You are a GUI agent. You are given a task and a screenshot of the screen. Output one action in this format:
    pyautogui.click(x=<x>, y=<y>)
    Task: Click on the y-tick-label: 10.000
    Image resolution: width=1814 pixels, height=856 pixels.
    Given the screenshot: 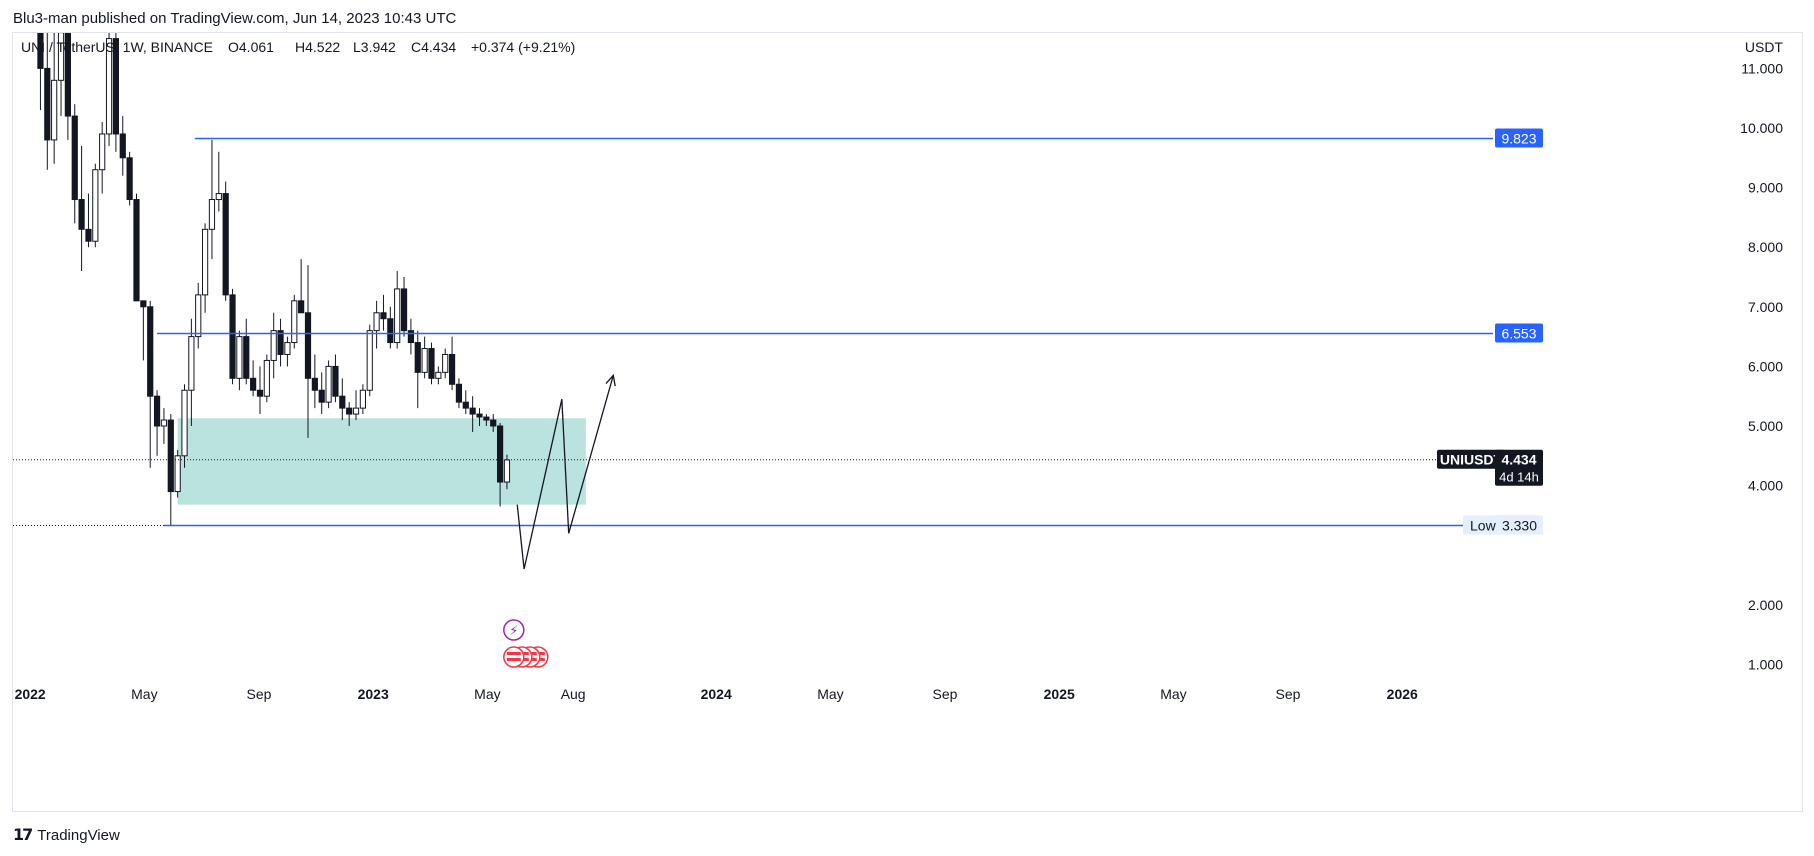 What is the action you would take?
    pyautogui.click(x=1761, y=128)
    